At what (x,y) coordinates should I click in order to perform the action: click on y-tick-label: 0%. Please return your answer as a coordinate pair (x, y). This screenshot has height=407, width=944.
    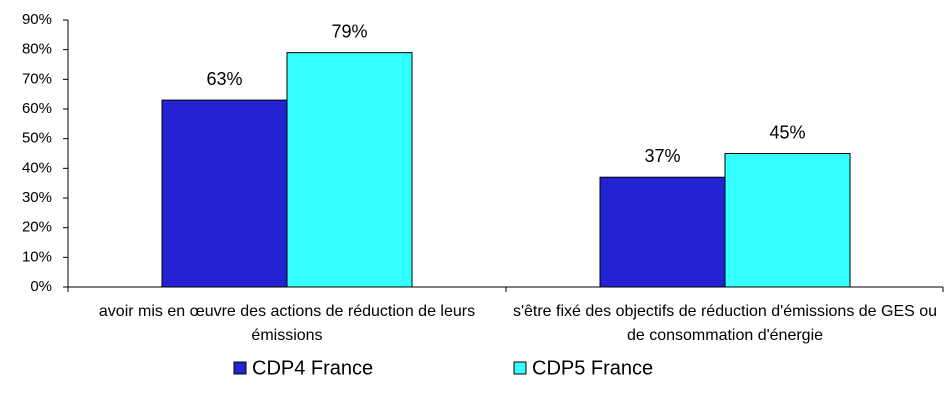
    Looking at the image, I should click on (41, 286).